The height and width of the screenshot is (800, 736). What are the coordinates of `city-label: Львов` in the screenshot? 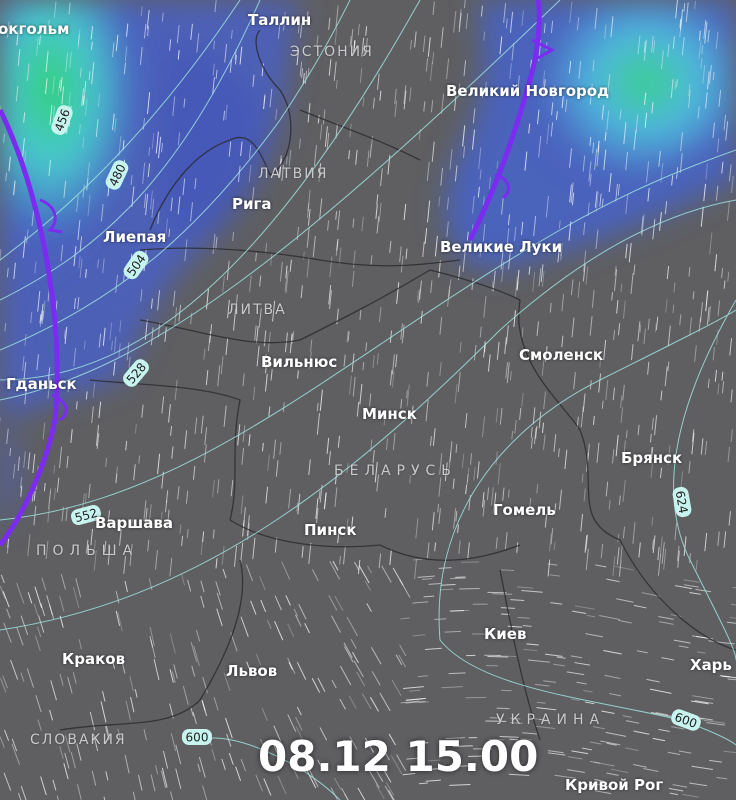 It's located at (252, 671).